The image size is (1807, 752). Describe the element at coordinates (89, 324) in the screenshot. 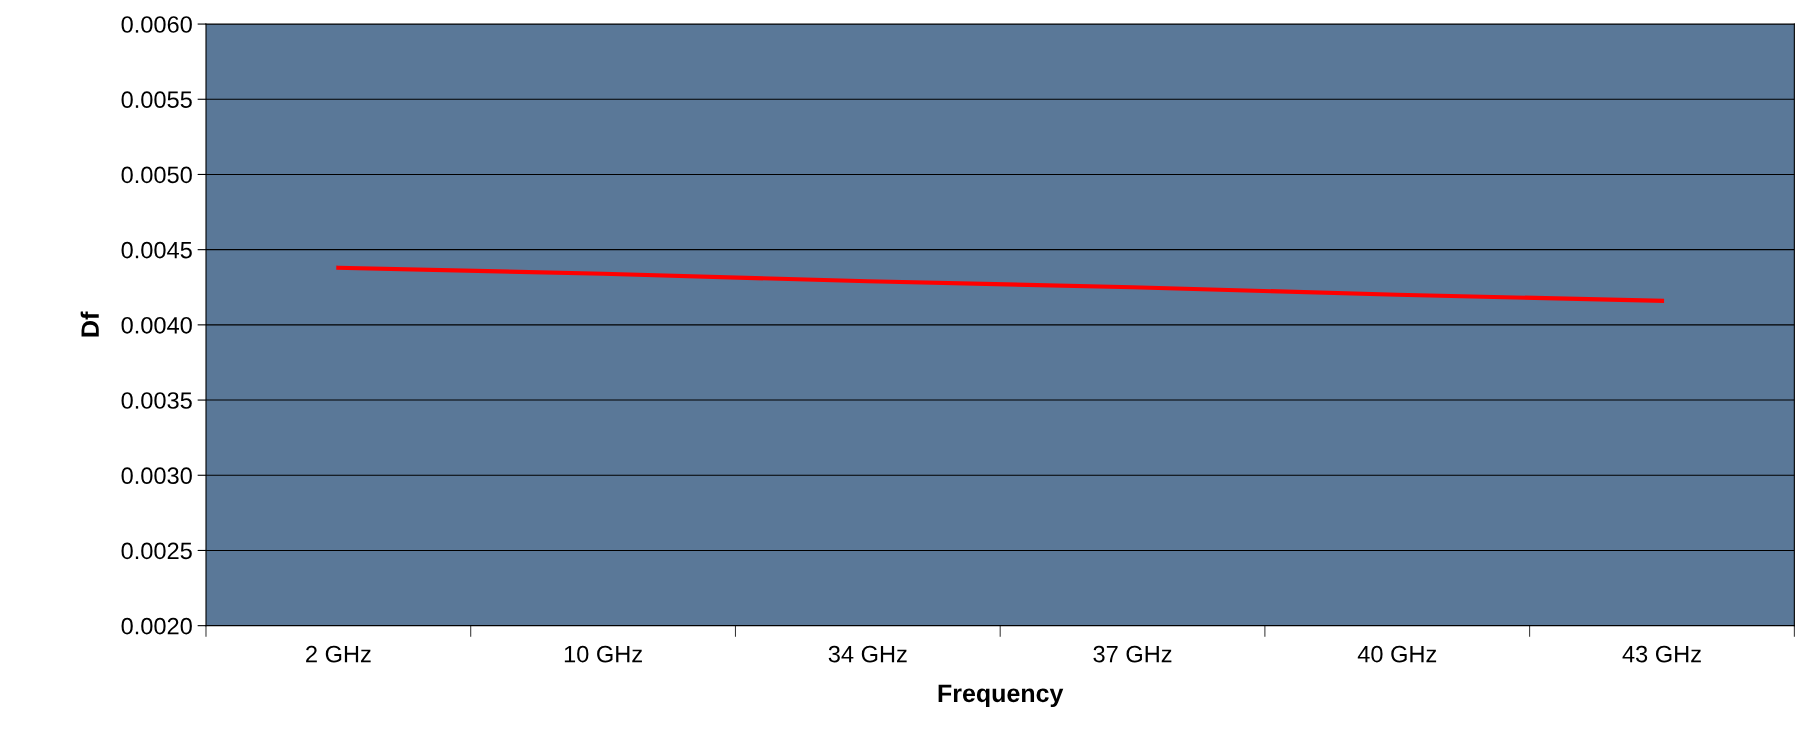

I see `y-axis-title: Df` at that location.